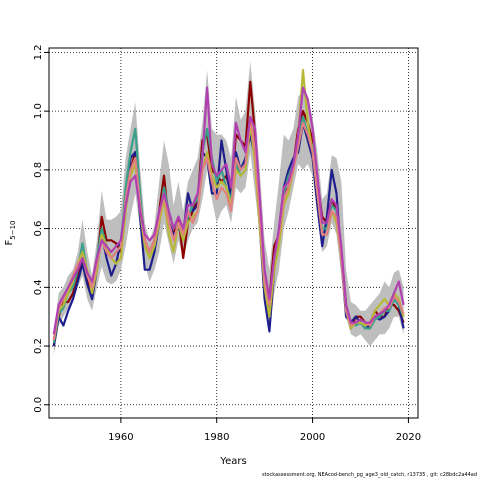  What do you see at coordinates (120, 437) in the screenshot?
I see `x-tick-label: 1960` at bounding box center [120, 437].